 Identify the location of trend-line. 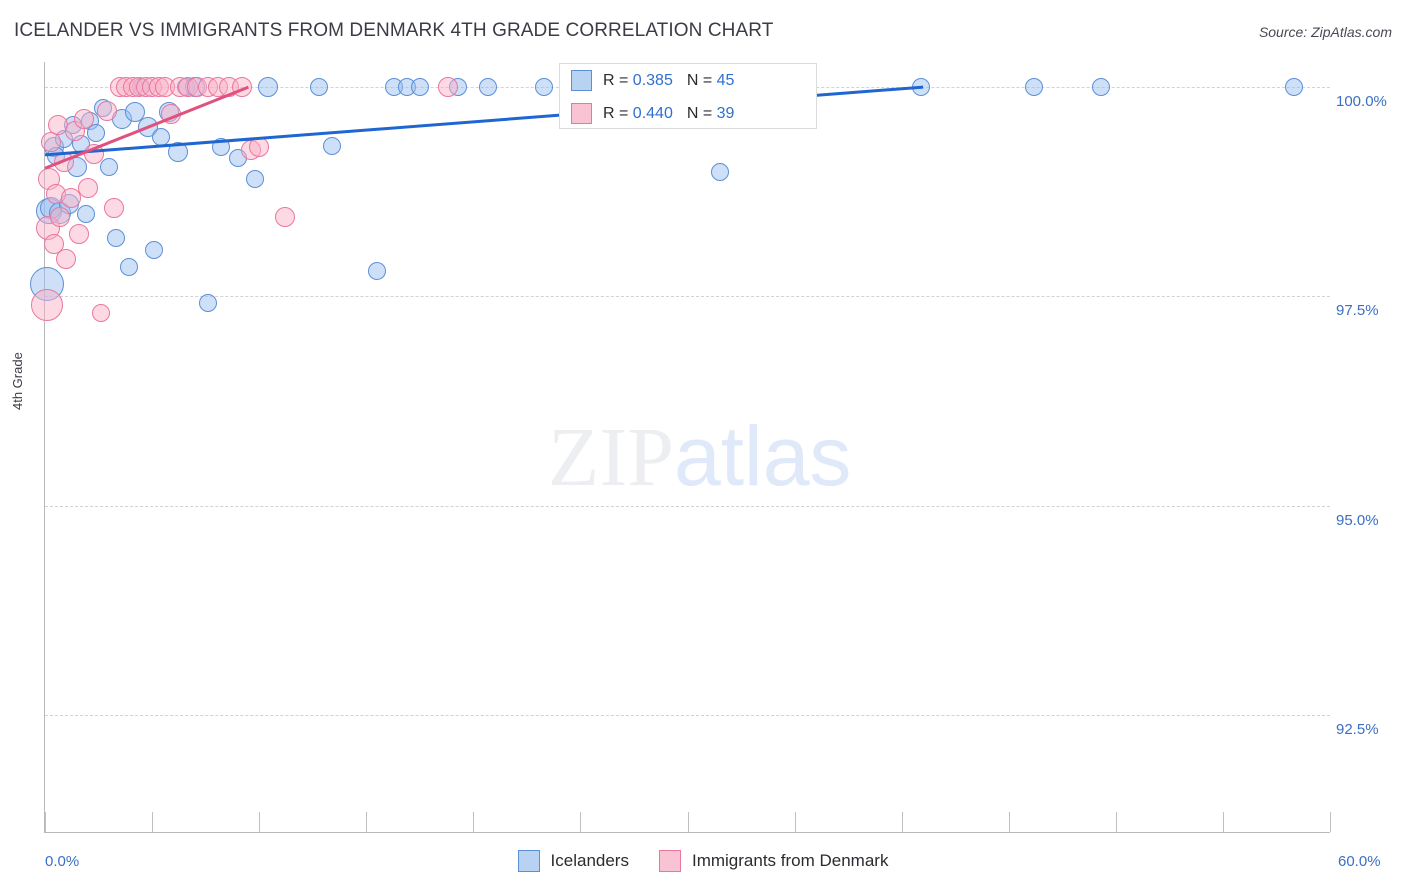
(147, 127).